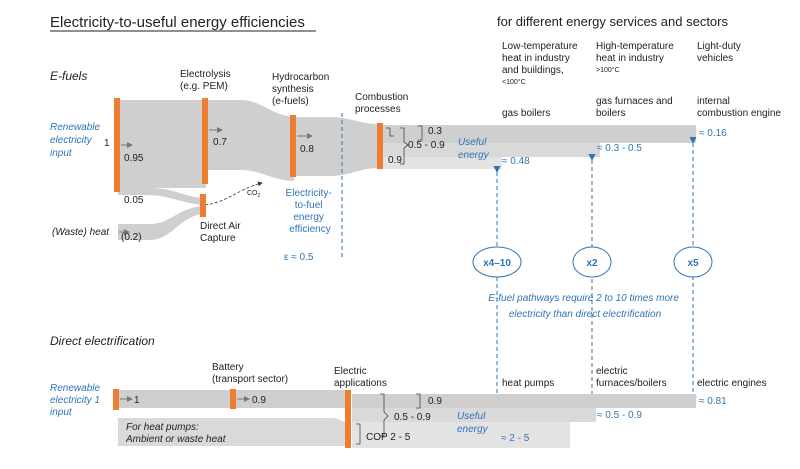 The height and width of the screenshot is (469, 800). I want to click on flow-direct-ambient, so click(233, 432).